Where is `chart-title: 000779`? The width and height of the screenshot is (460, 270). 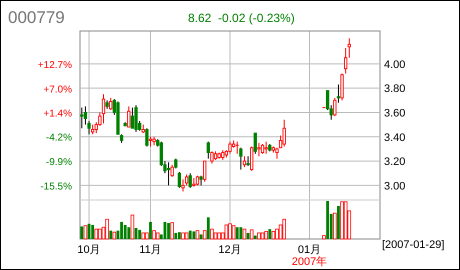
chart-title: 000779 is located at coordinates (36, 17).